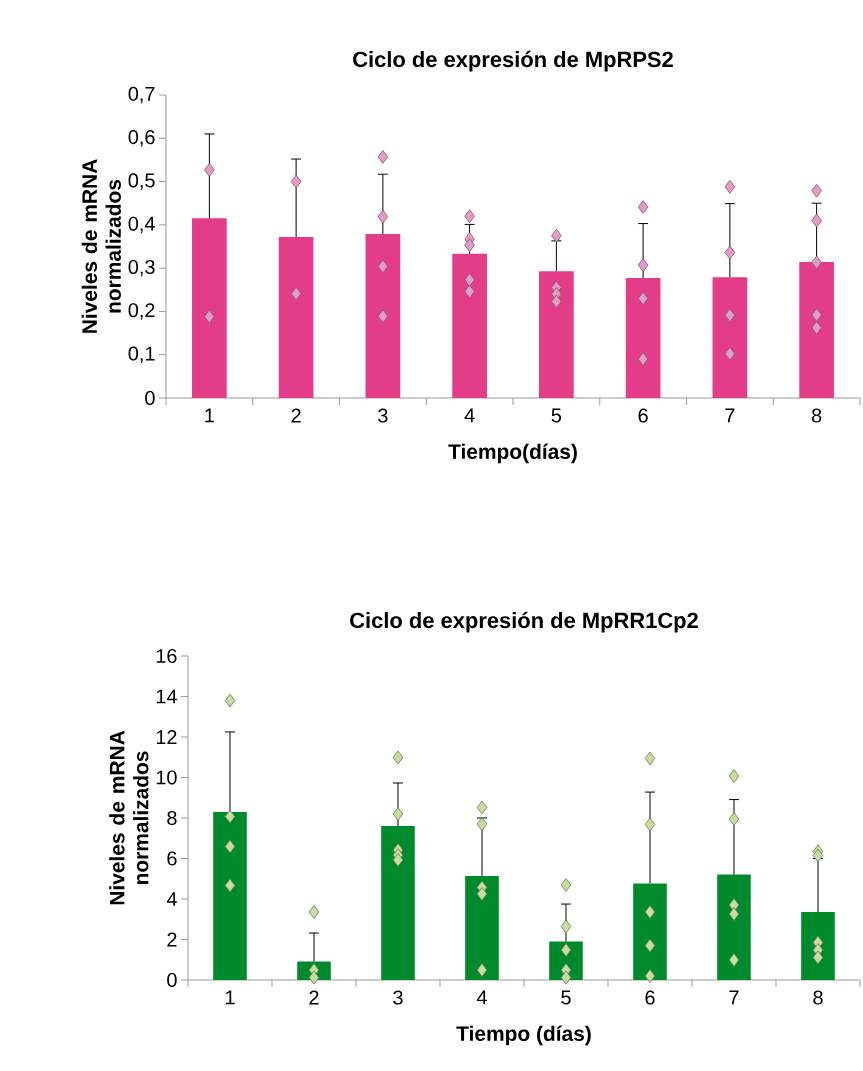 This screenshot has height=1071, width=863. I want to click on x-axis-title: Tiempo(días), so click(512, 453).